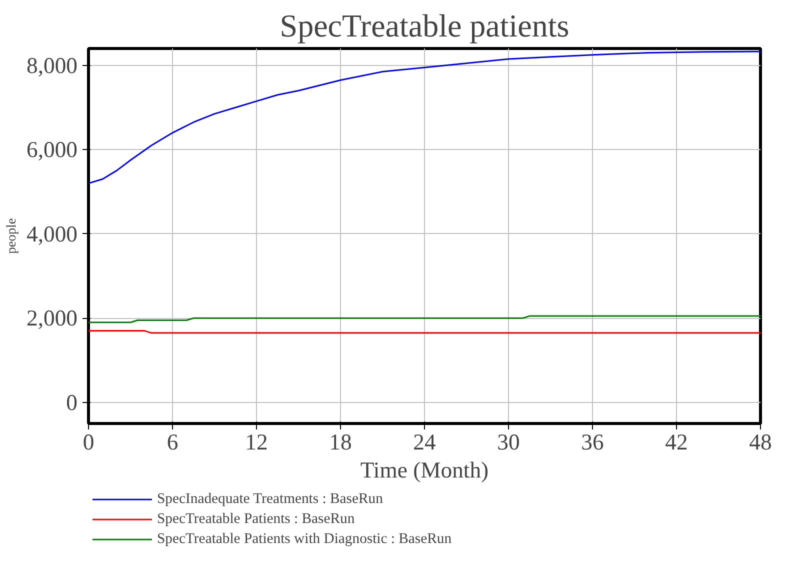  What do you see at coordinates (52, 149) in the screenshot?
I see `y-tick-label: 6,000` at bounding box center [52, 149].